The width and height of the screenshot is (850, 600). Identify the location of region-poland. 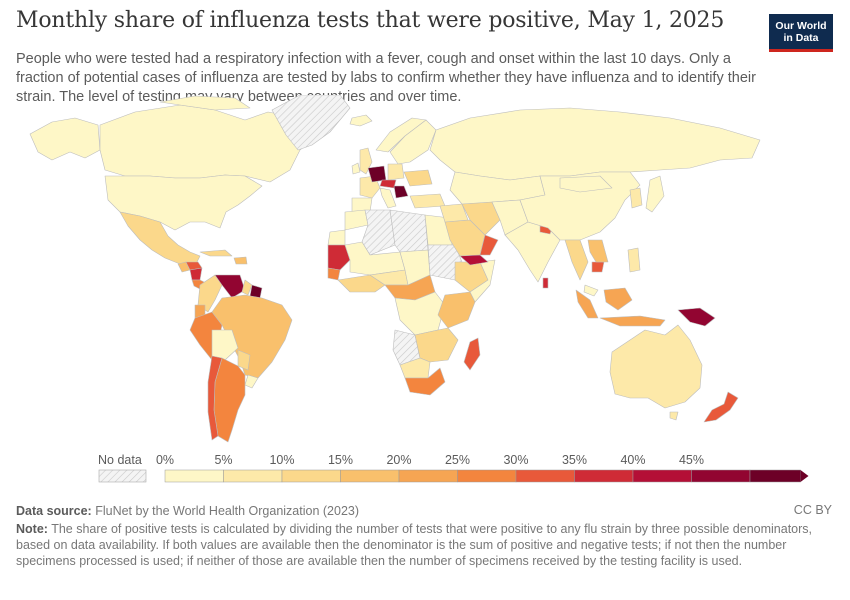
(396, 172).